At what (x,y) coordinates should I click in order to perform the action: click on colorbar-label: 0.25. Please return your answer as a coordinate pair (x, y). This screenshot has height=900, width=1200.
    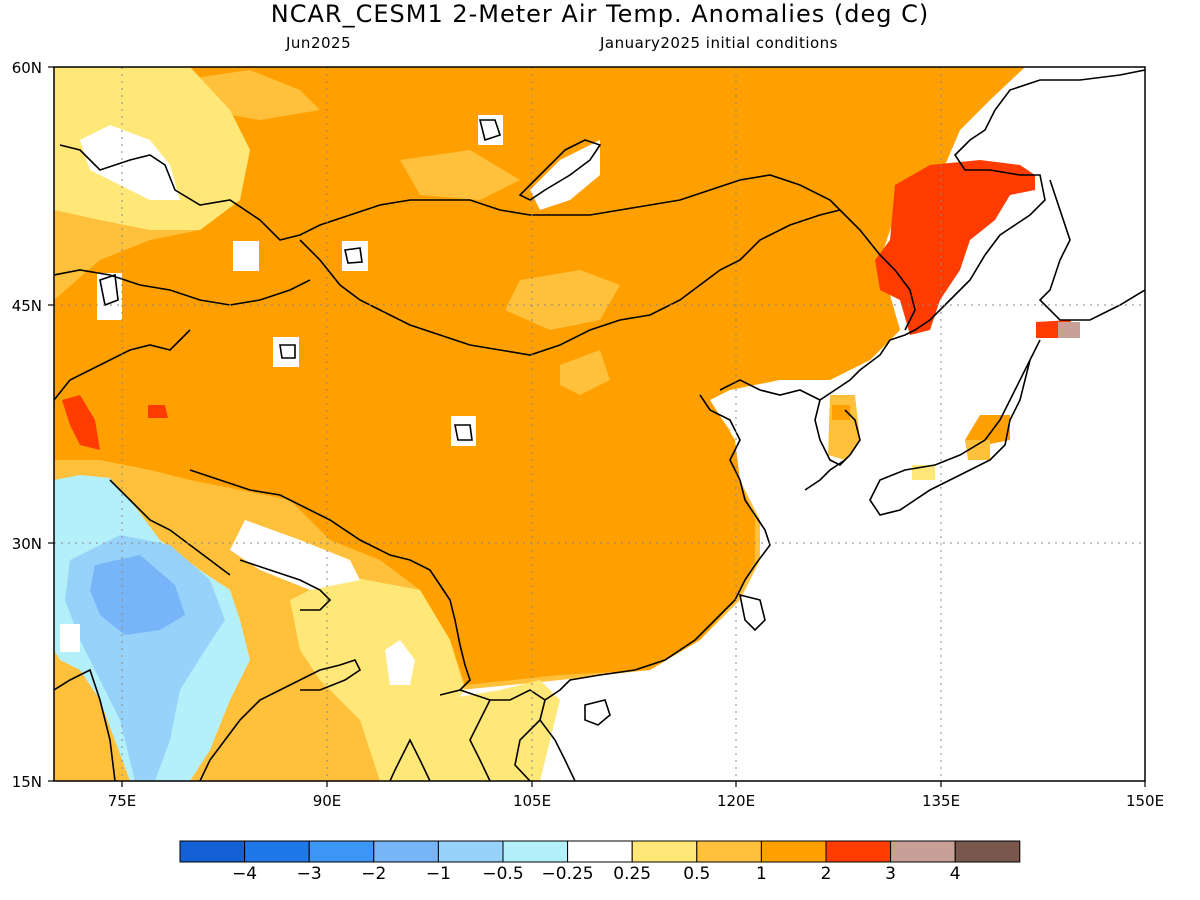
    Looking at the image, I should click on (632, 874).